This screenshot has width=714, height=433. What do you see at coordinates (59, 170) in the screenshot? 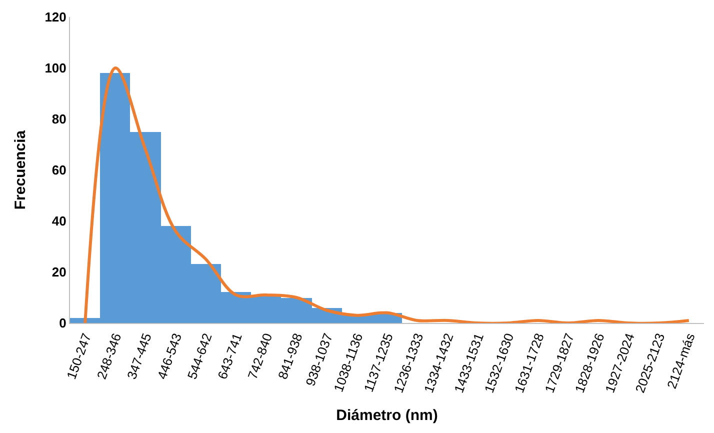
I see `y-tick-label: 60` at bounding box center [59, 170].